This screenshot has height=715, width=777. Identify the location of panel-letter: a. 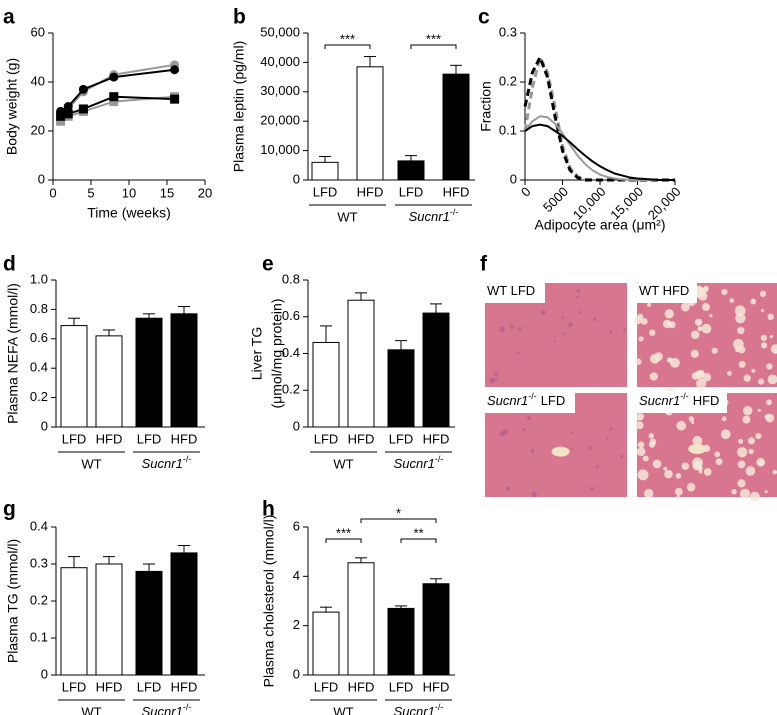
(9, 17).